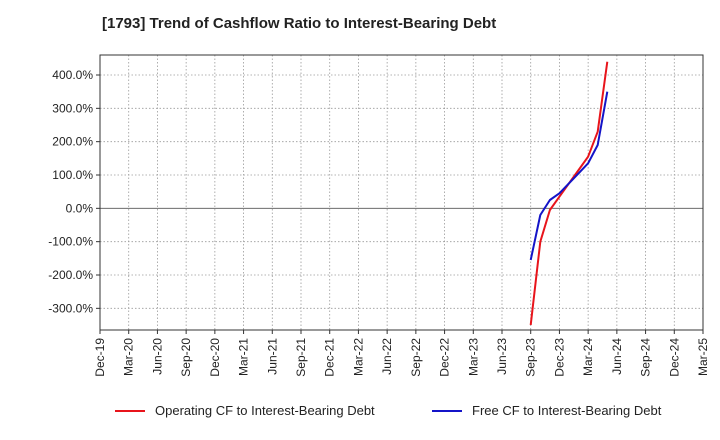 This screenshot has height=440, width=720. What do you see at coordinates (129, 357) in the screenshot?
I see `x-tick-label: Mar-20` at bounding box center [129, 357].